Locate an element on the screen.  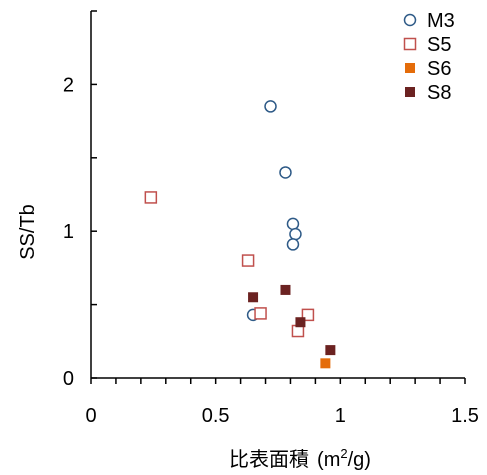
series-s6 is located at coordinates (325, 363).